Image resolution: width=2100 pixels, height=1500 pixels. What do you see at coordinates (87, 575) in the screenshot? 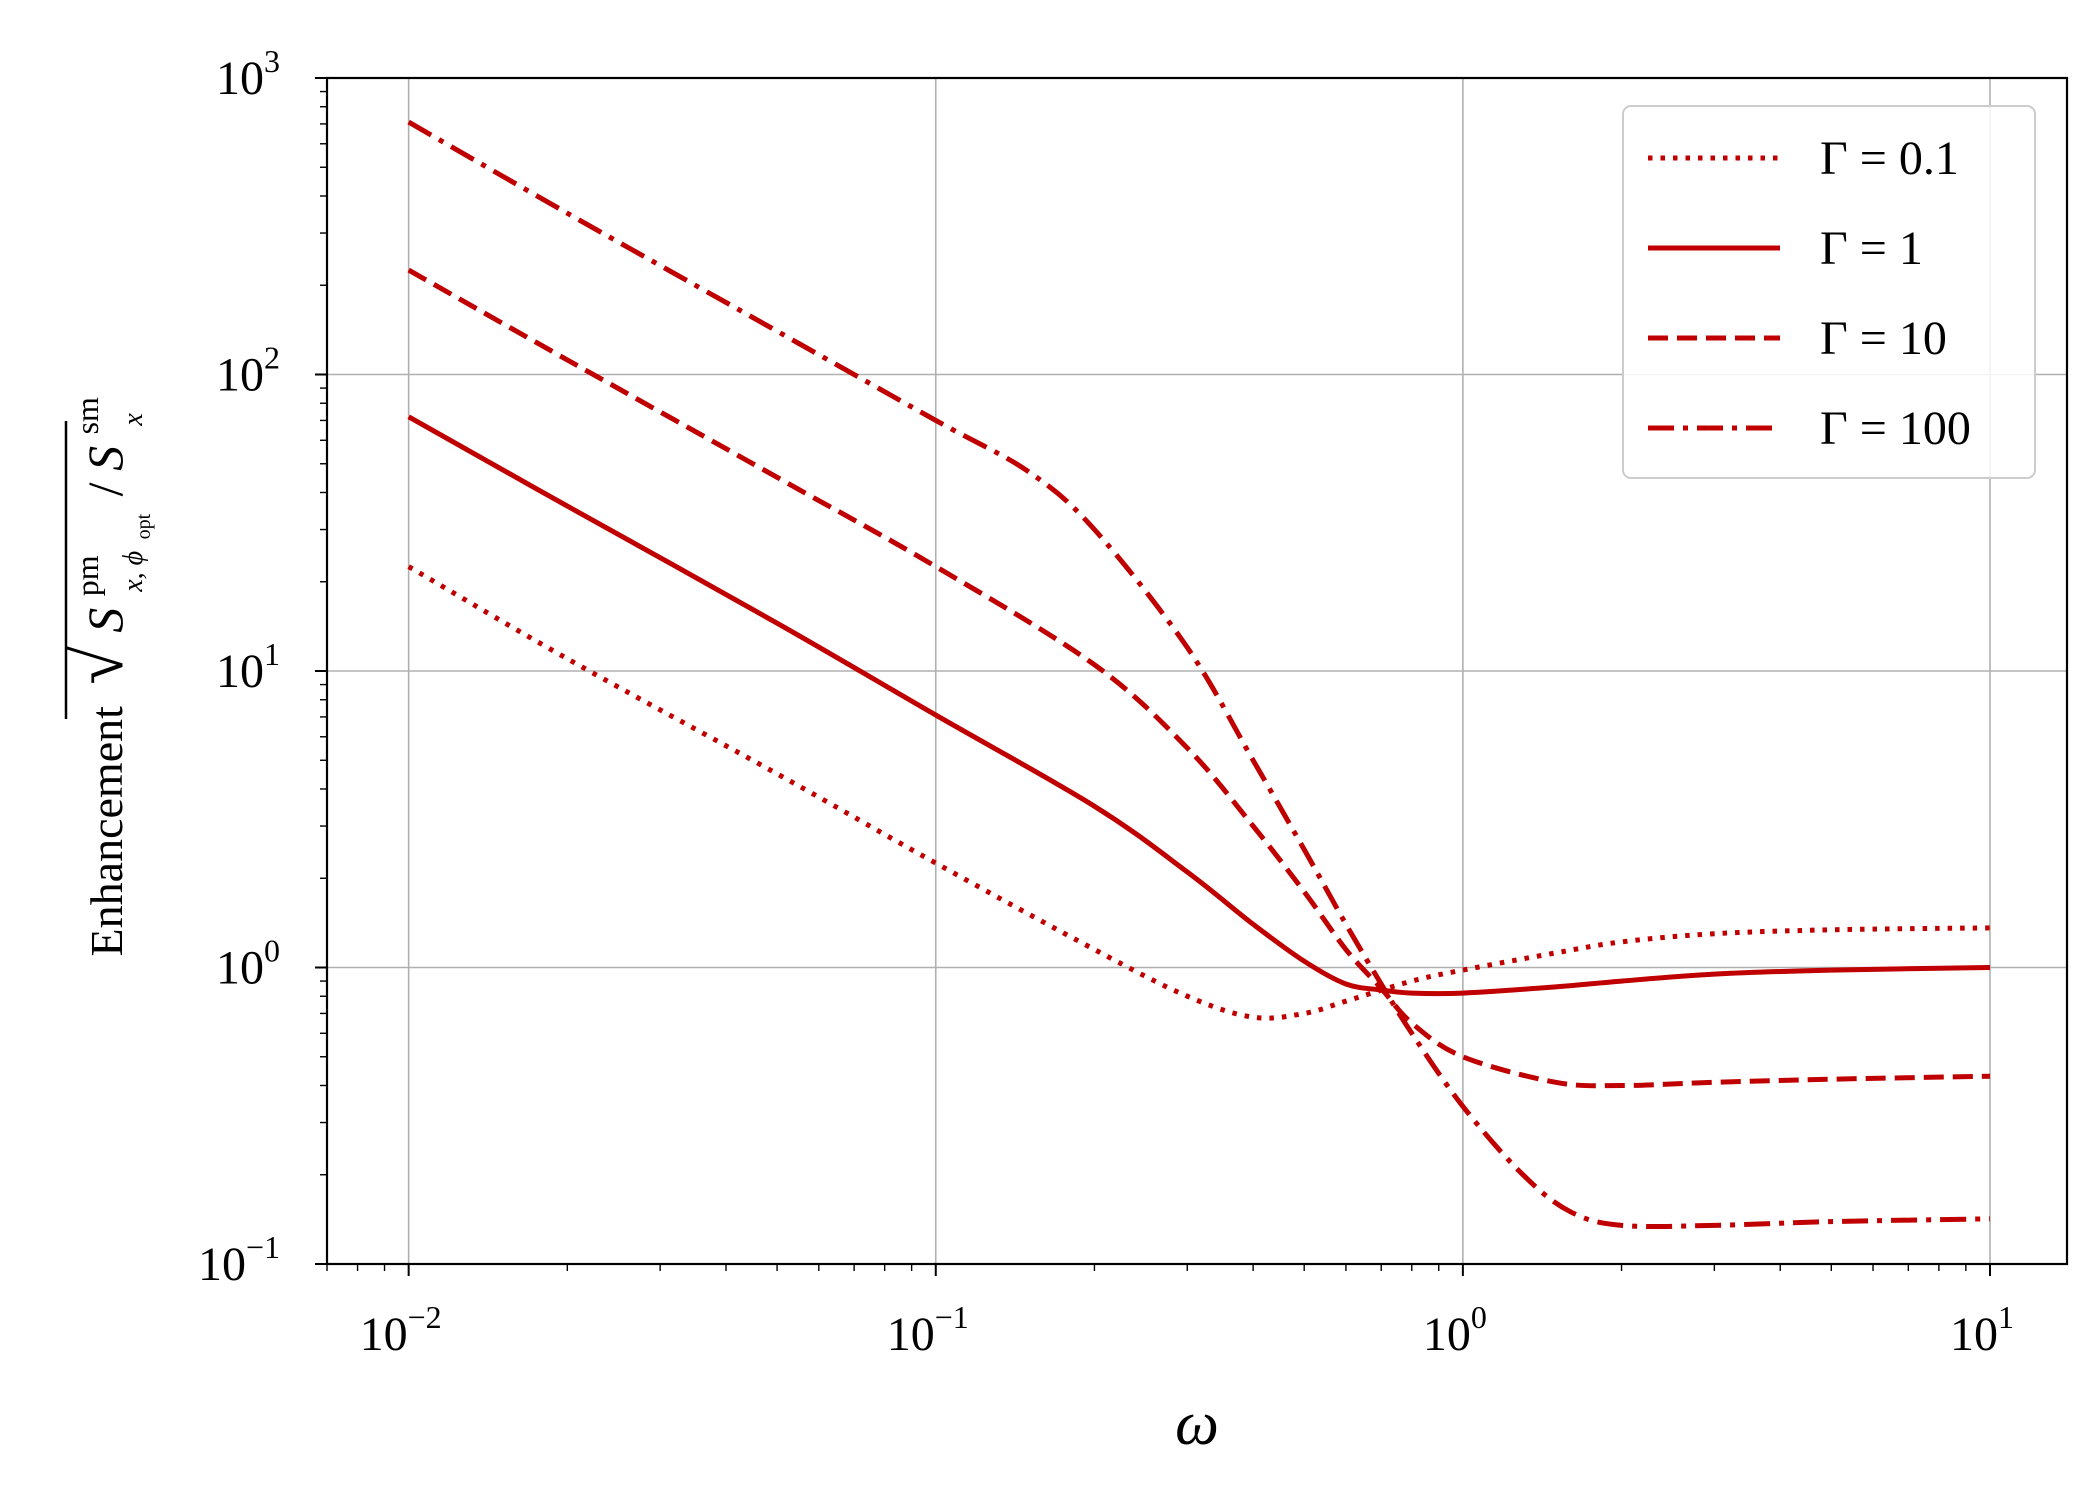
I see `y-label-s1-sup: pm` at bounding box center [87, 575].